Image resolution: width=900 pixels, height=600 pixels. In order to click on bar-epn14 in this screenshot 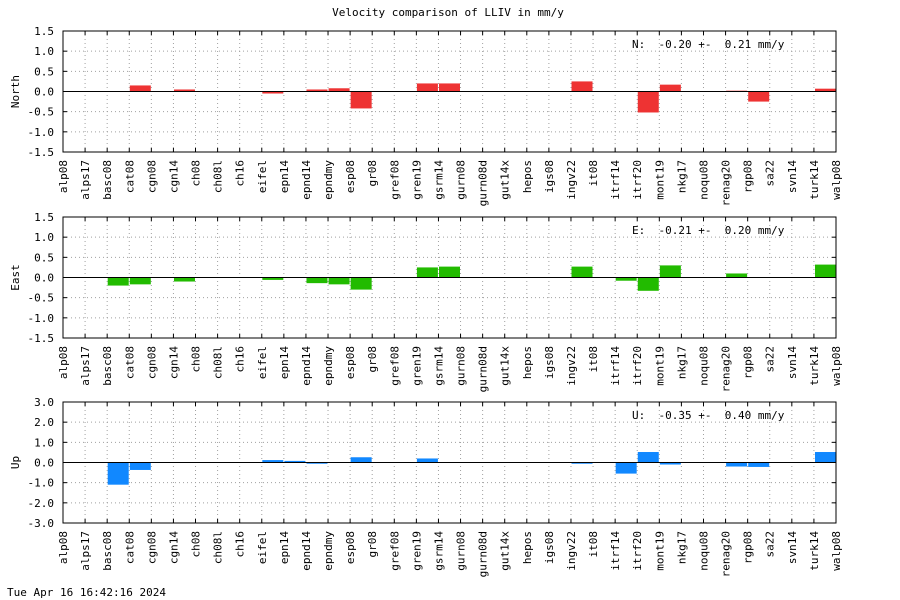, I will do `click(295, 461)`.